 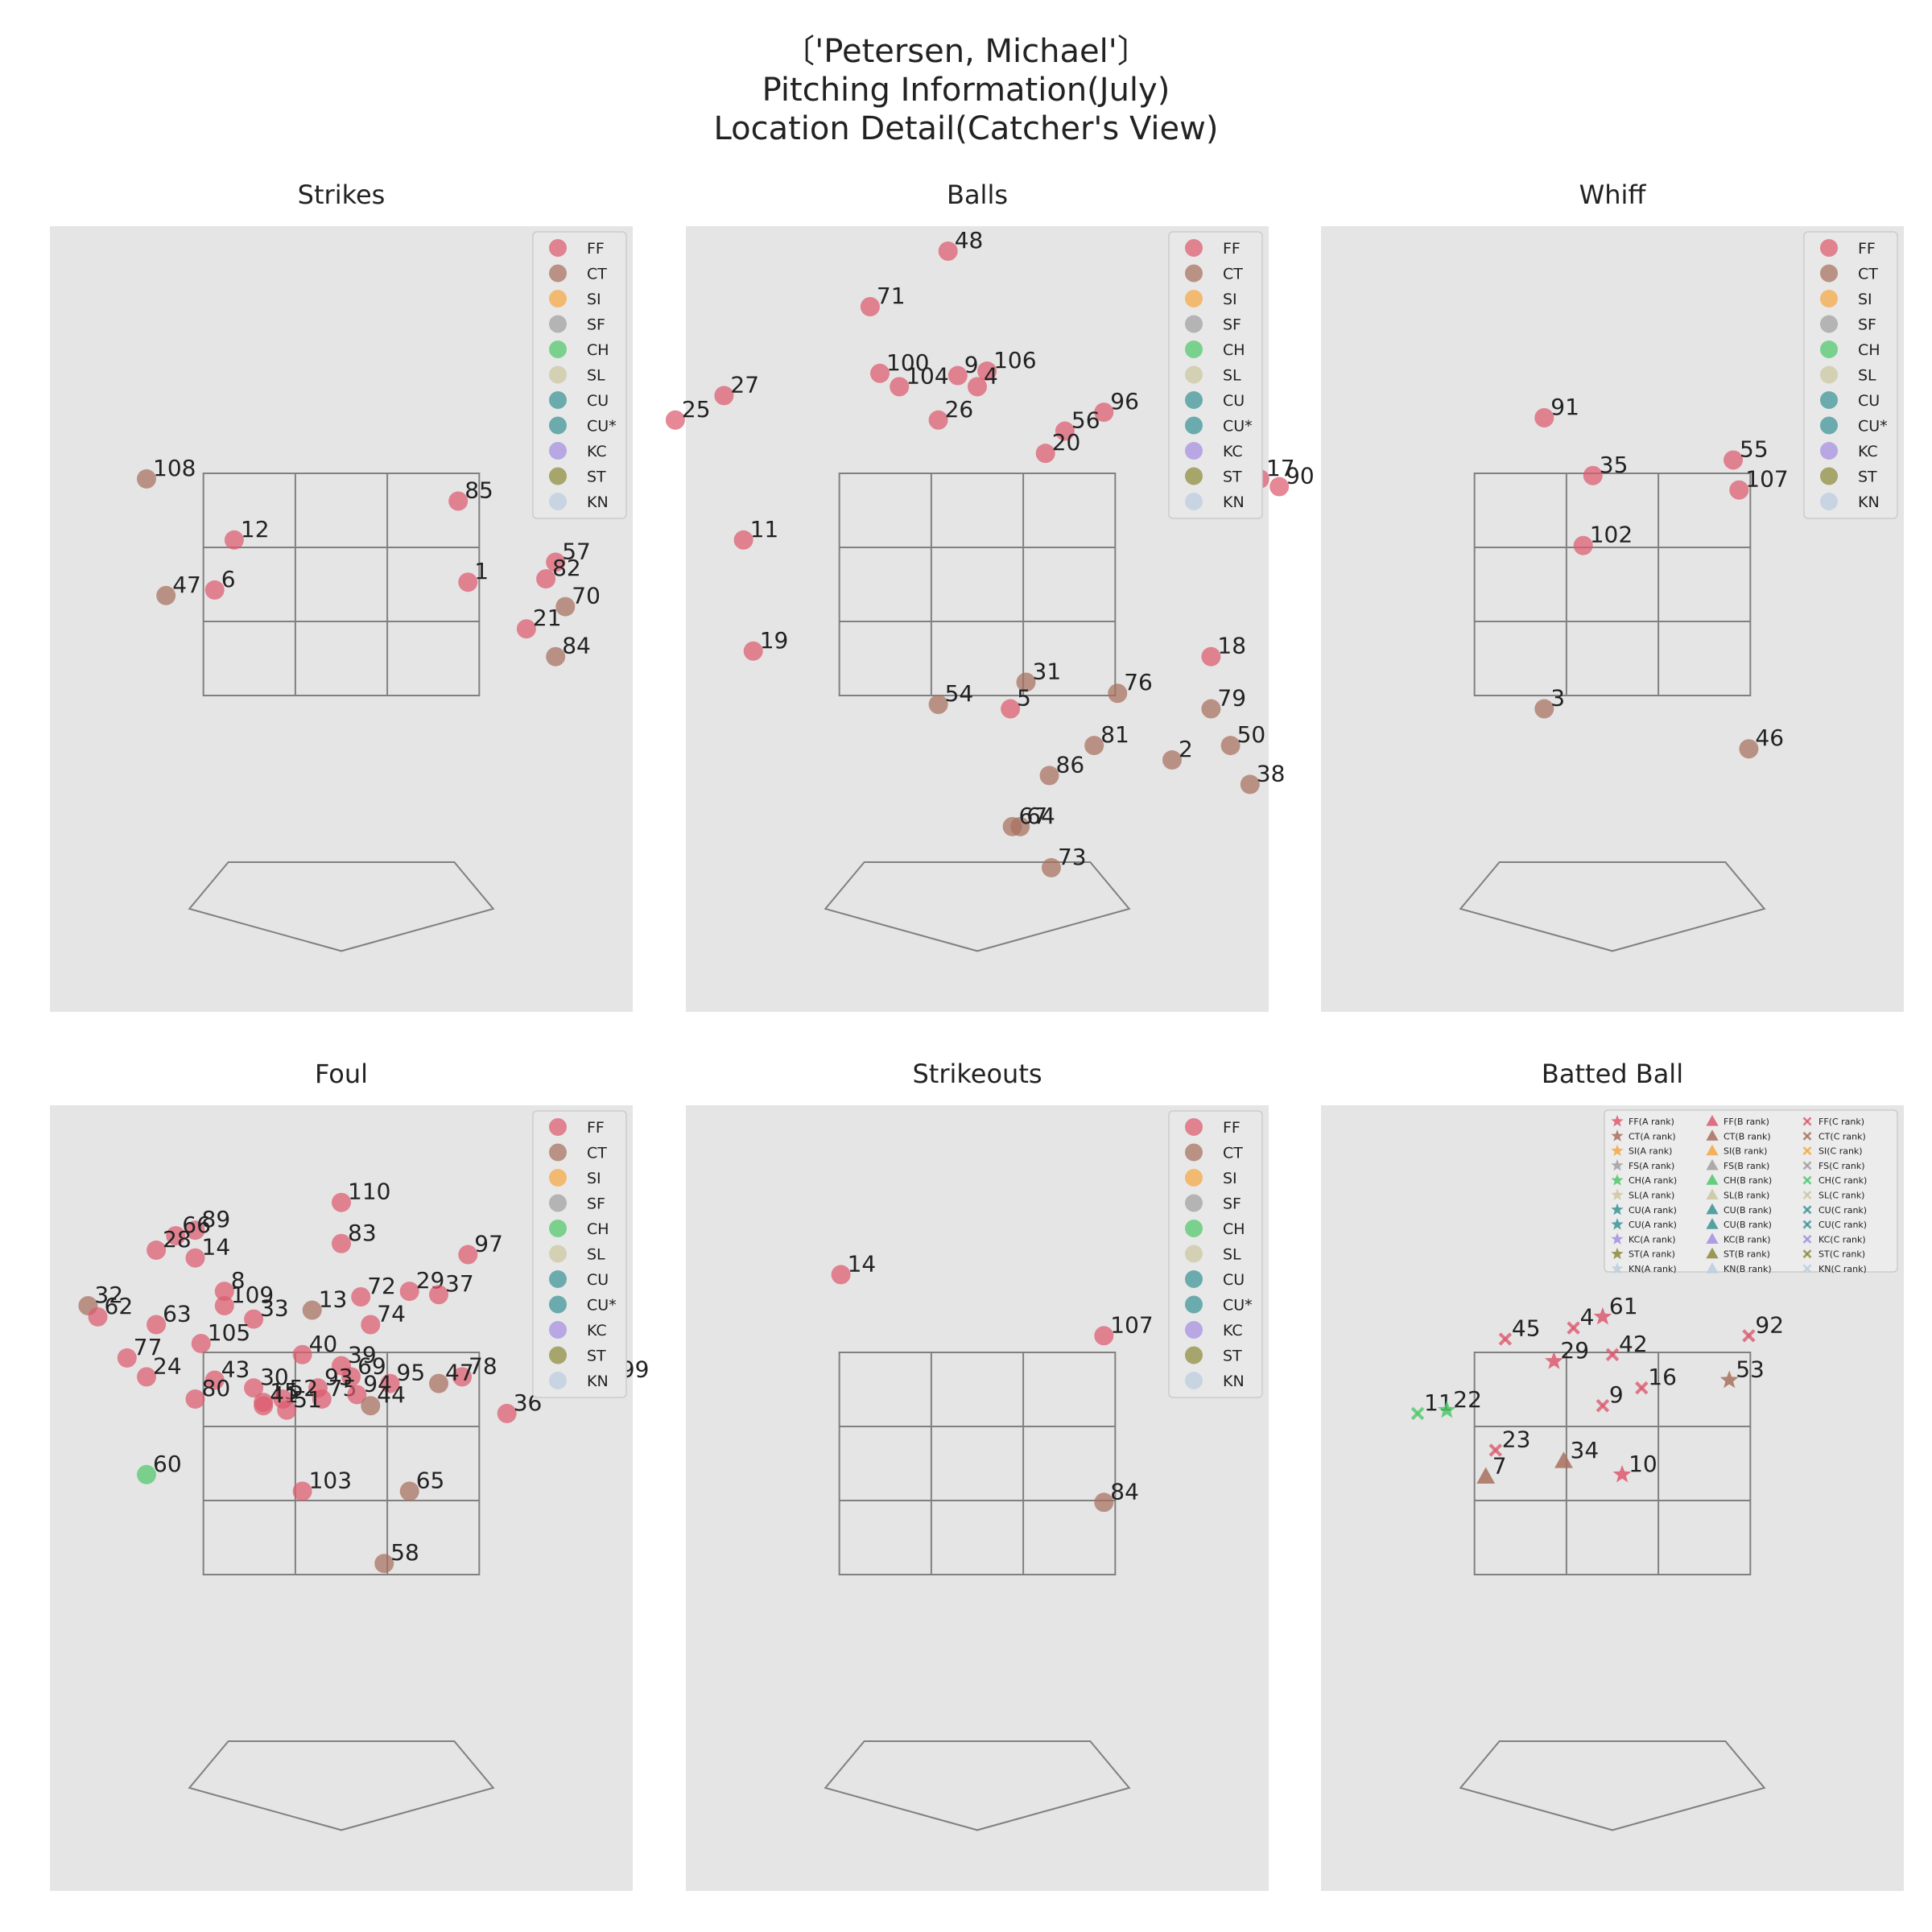 What do you see at coordinates (1280, 468) in the screenshot?
I see `point-label: 17` at bounding box center [1280, 468].